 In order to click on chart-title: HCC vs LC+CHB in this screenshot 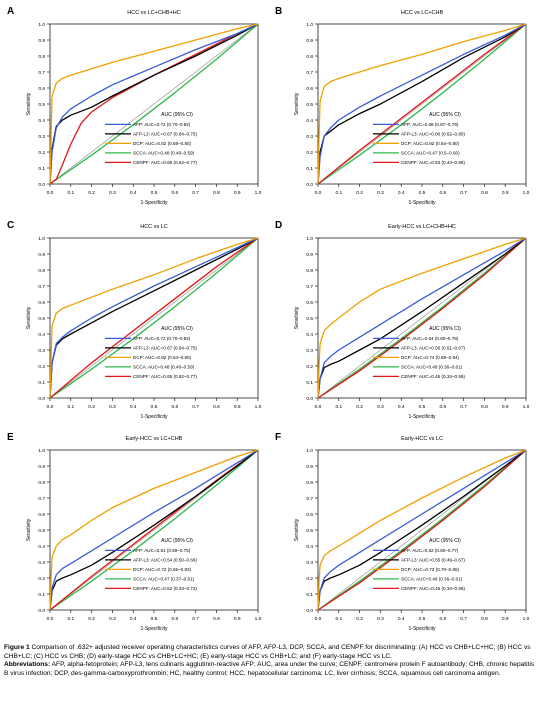, I will do `click(422, 13)`.